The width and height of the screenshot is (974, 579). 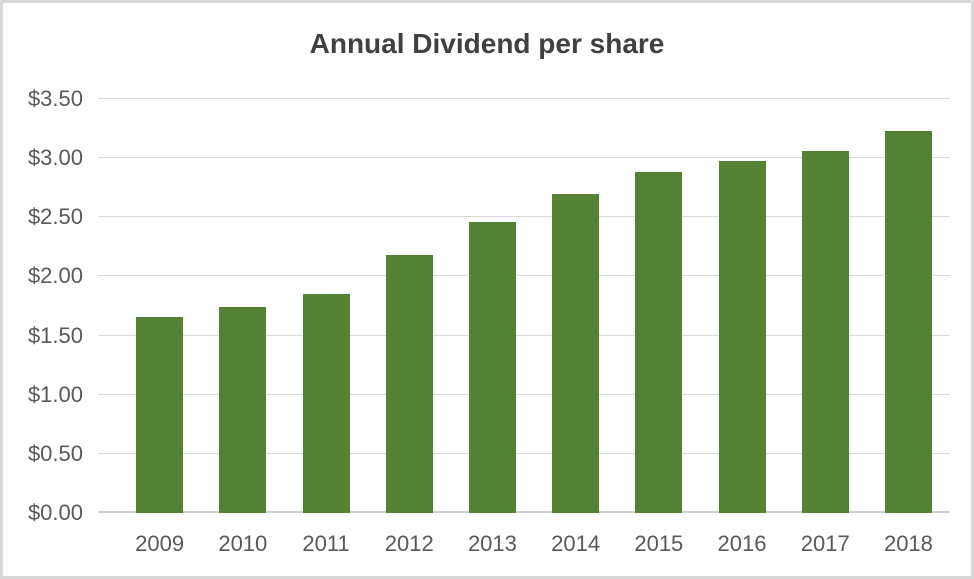 I want to click on y-tick-label: $2.50, so click(x=55, y=217).